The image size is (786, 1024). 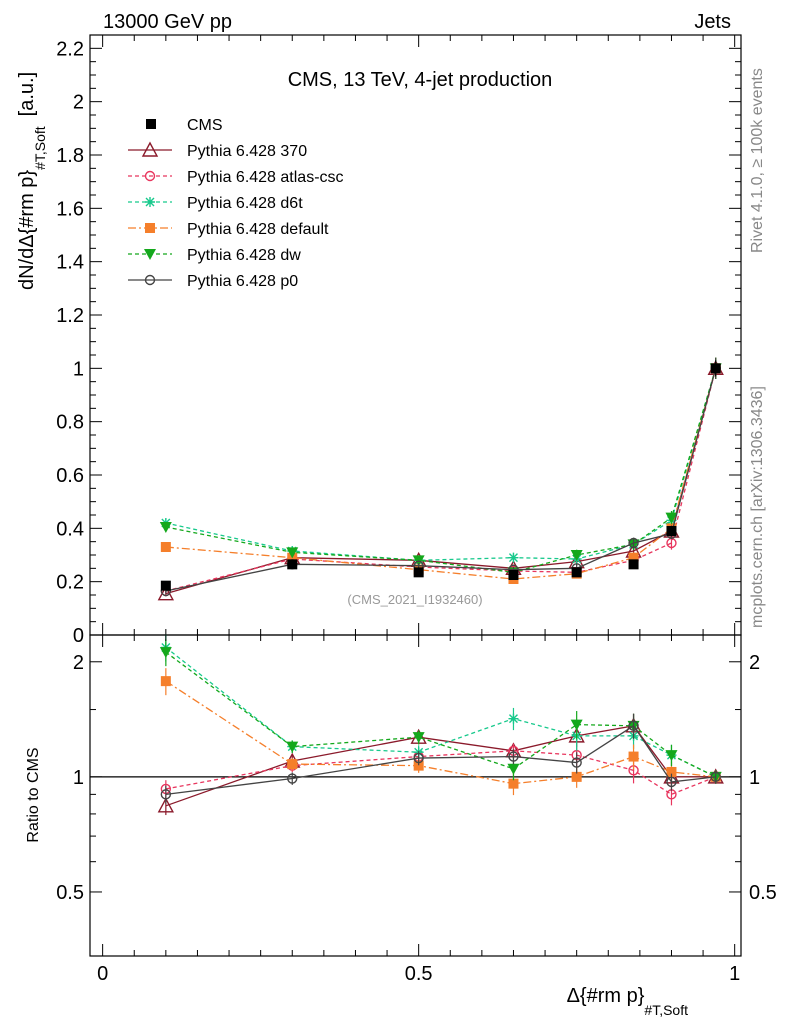 I want to click on y-tick-label: 1.4, so click(x=70, y=263).